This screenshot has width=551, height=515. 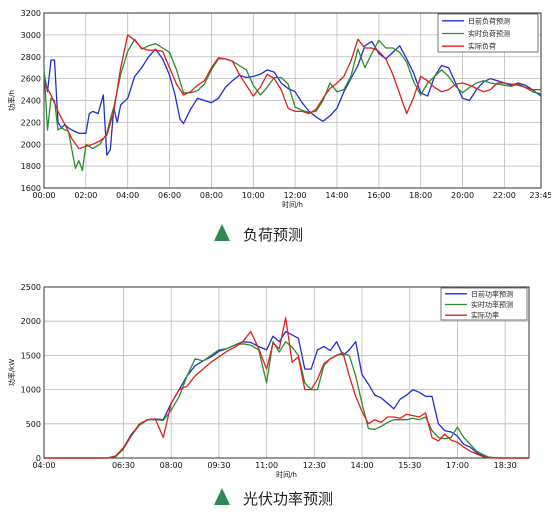 I want to click on y-axis-label: 功率/kW, so click(x=11, y=372).